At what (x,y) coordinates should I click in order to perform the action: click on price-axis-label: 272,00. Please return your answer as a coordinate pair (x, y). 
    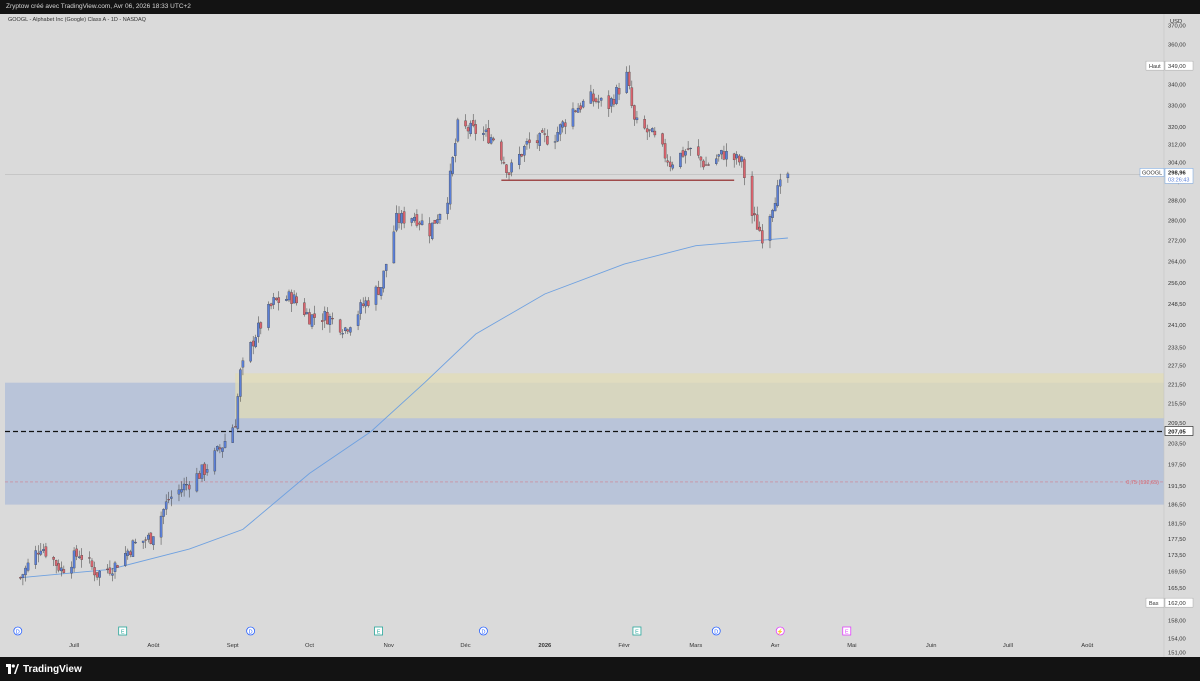
    Looking at the image, I should click on (1177, 242).